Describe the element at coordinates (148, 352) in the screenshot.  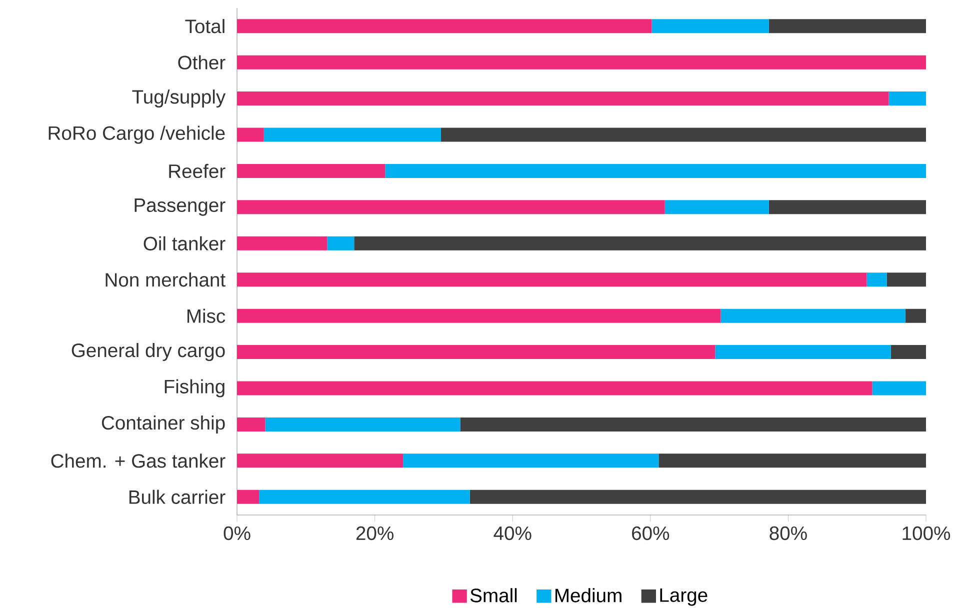
I see `y-tick-label: General dry cargo` at that location.